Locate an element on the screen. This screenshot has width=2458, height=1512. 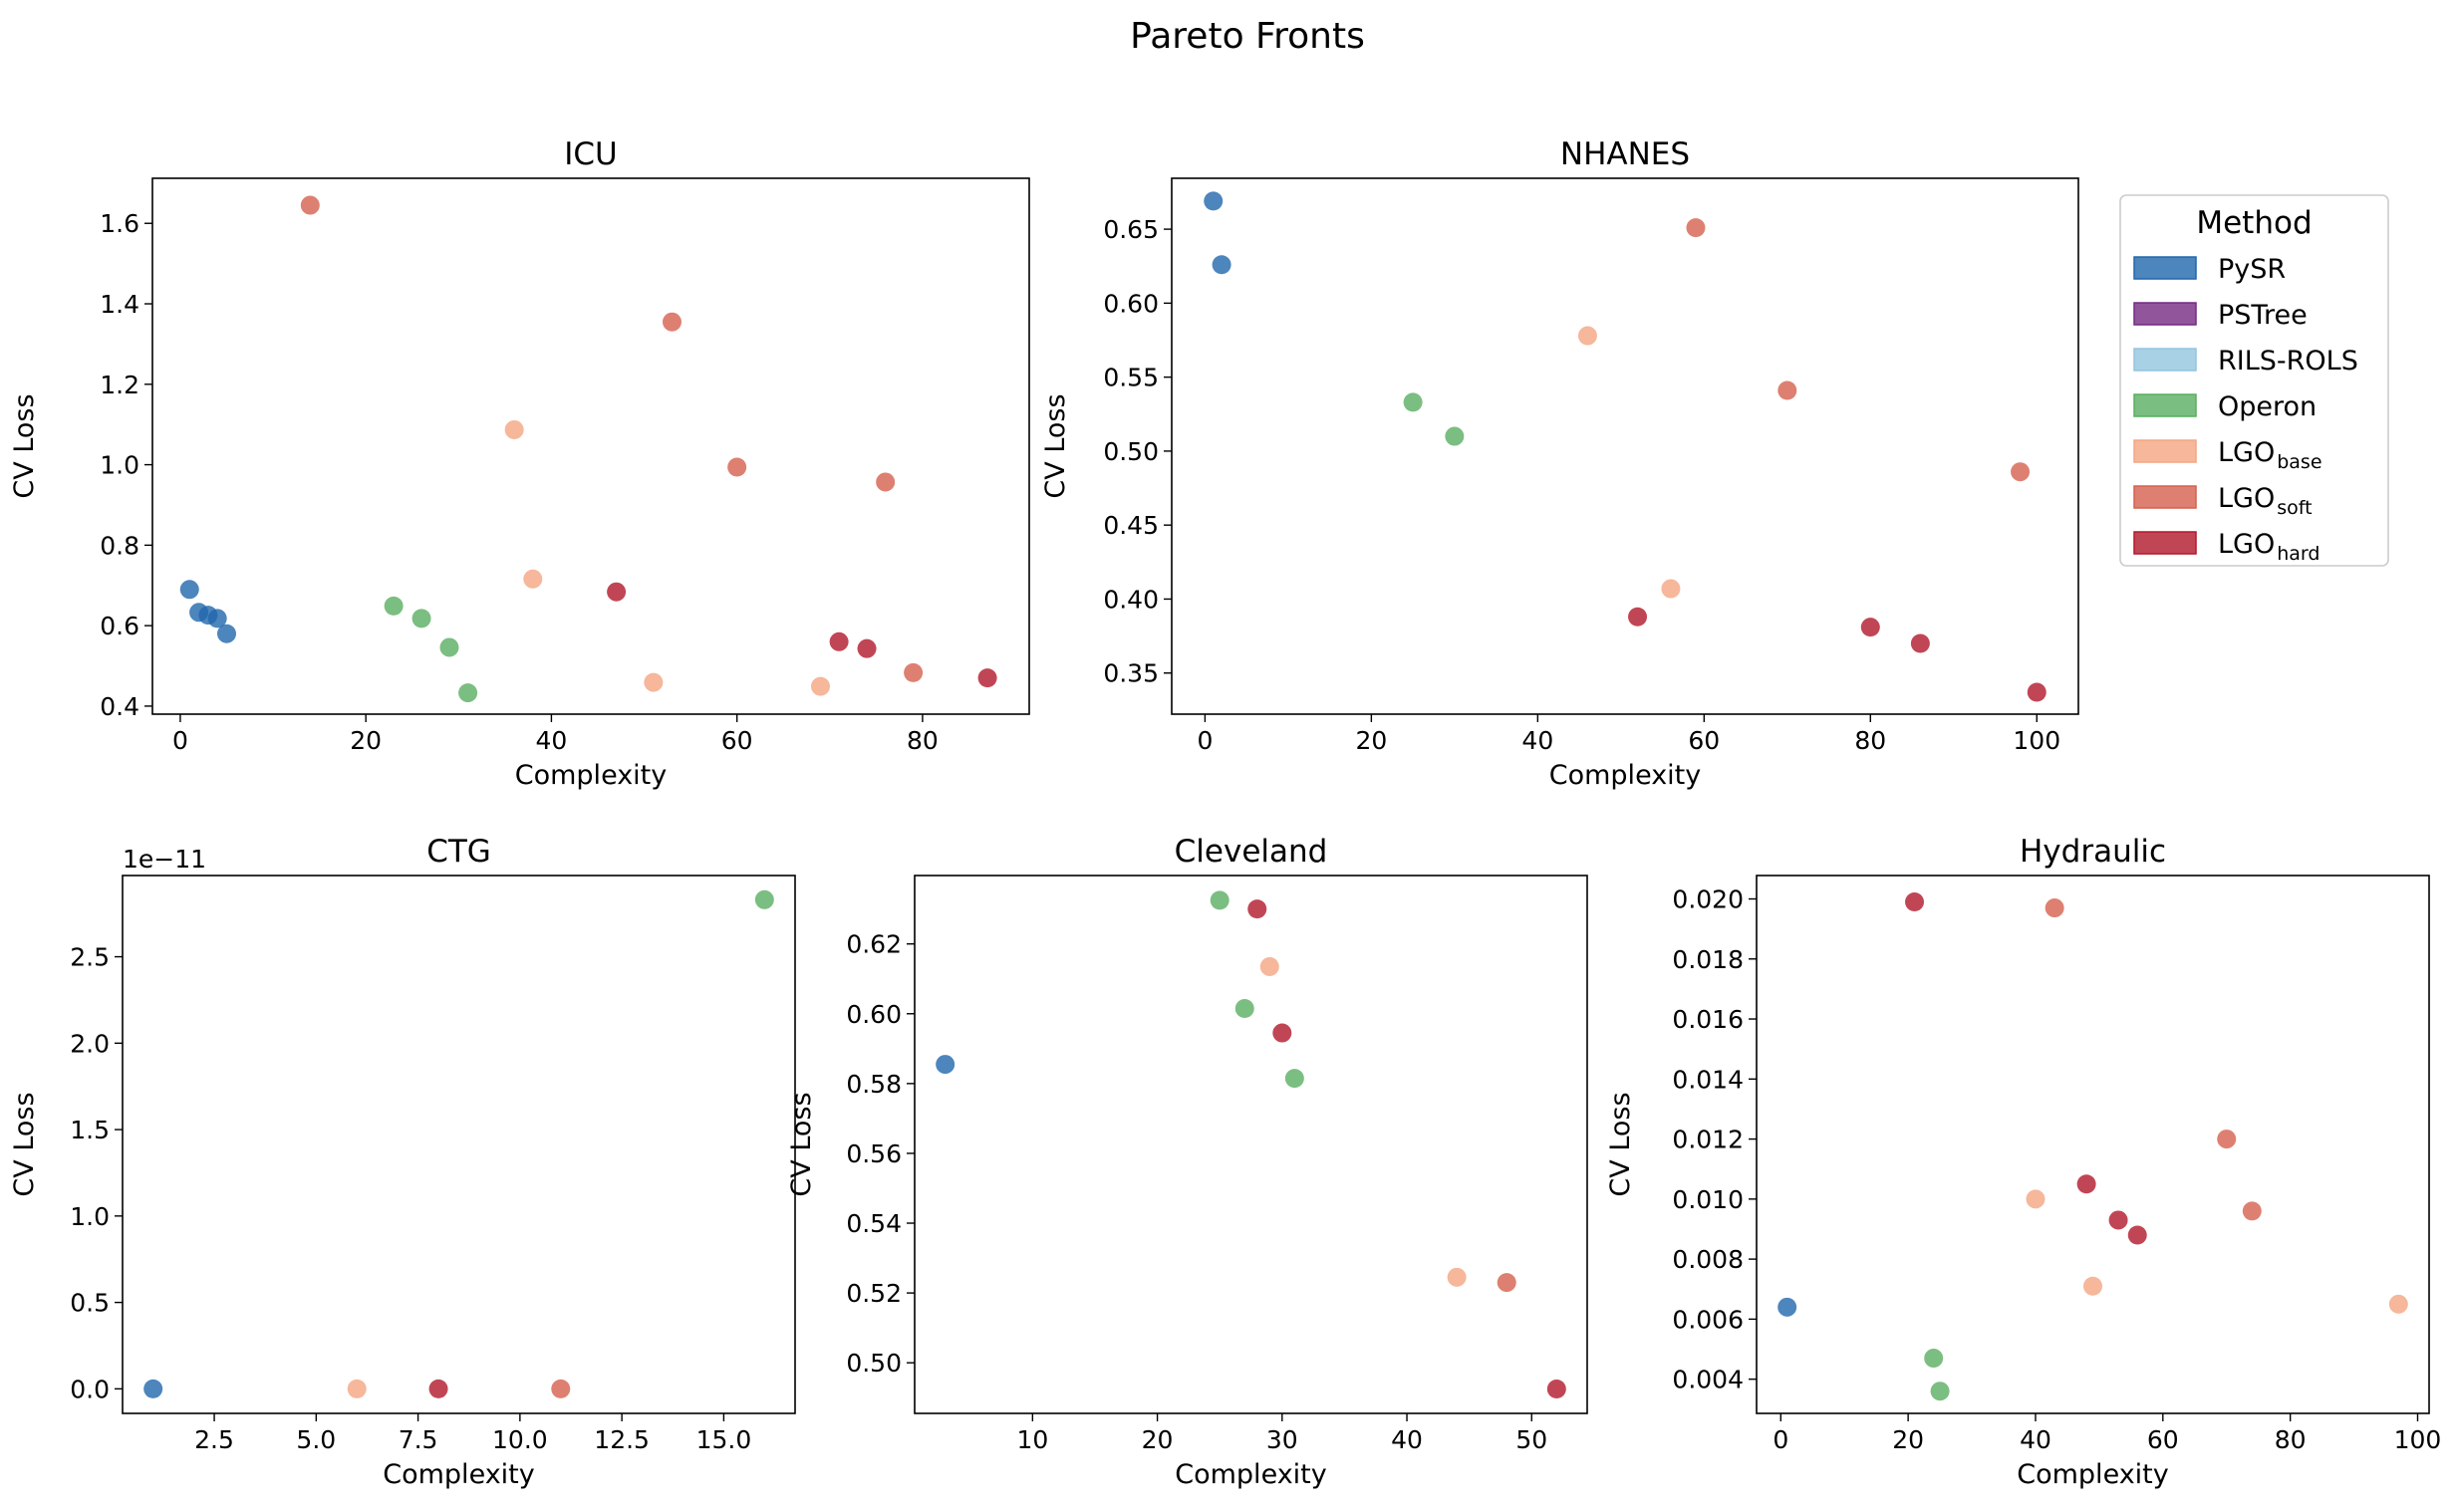
legend-title: Method is located at coordinates (2254, 223).